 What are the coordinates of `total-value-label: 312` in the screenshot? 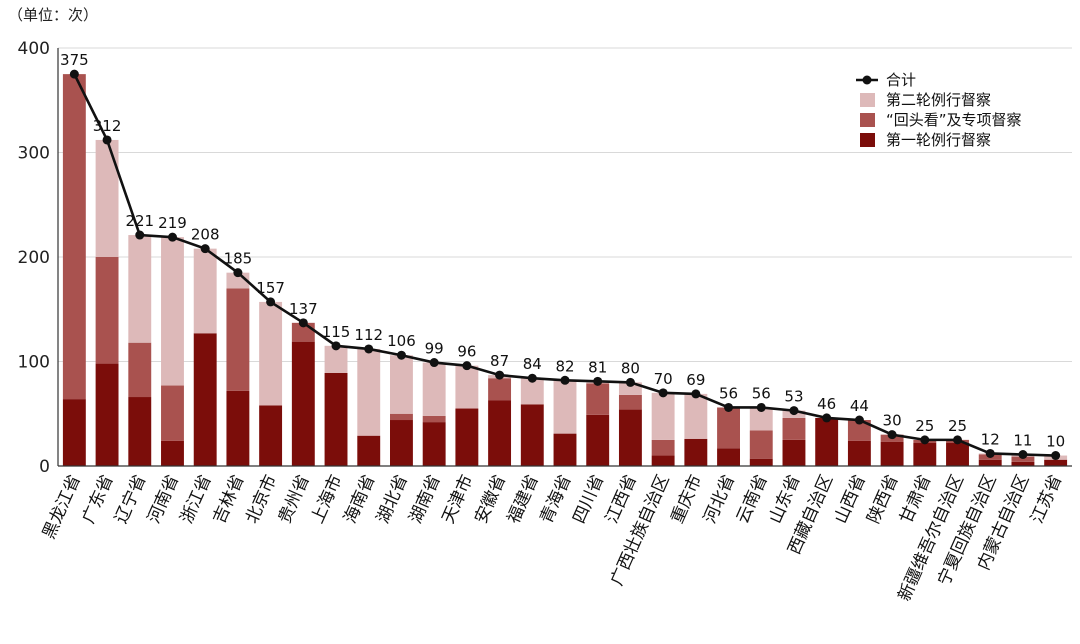 It's located at (107, 126).